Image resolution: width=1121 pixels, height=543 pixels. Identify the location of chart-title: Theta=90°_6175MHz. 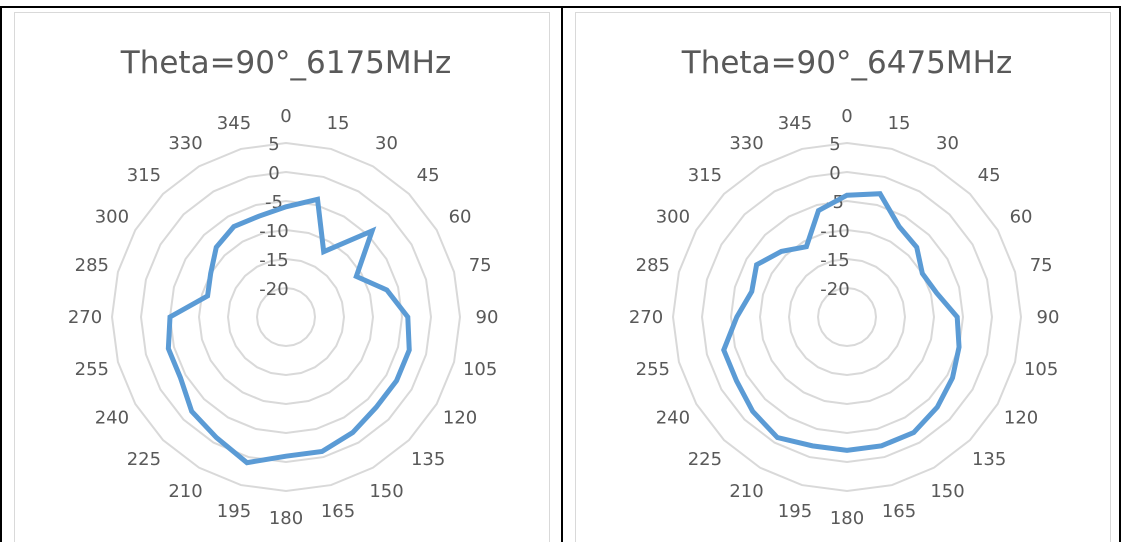
(285, 63).